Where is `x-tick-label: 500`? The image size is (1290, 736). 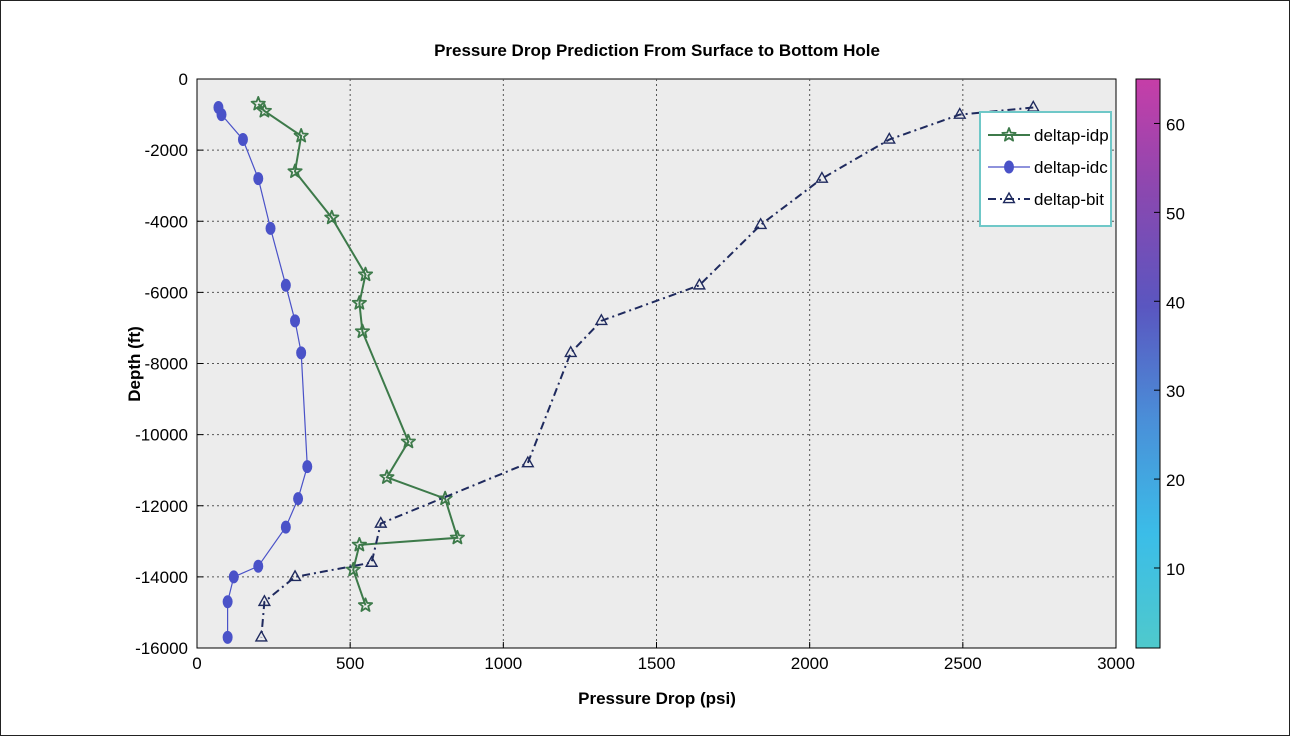 x-tick-label: 500 is located at coordinates (350, 663).